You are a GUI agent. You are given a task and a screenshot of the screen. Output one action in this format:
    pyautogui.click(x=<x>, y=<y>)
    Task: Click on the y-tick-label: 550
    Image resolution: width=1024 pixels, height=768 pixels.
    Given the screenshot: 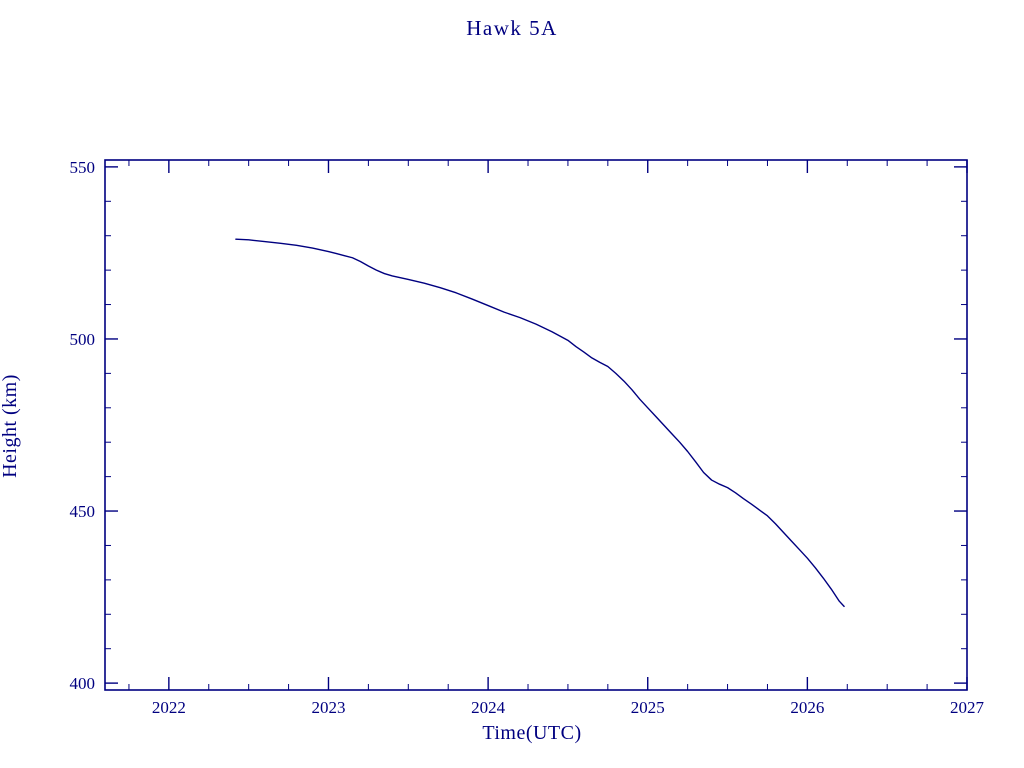 What is the action you would take?
    pyautogui.click(x=83, y=167)
    